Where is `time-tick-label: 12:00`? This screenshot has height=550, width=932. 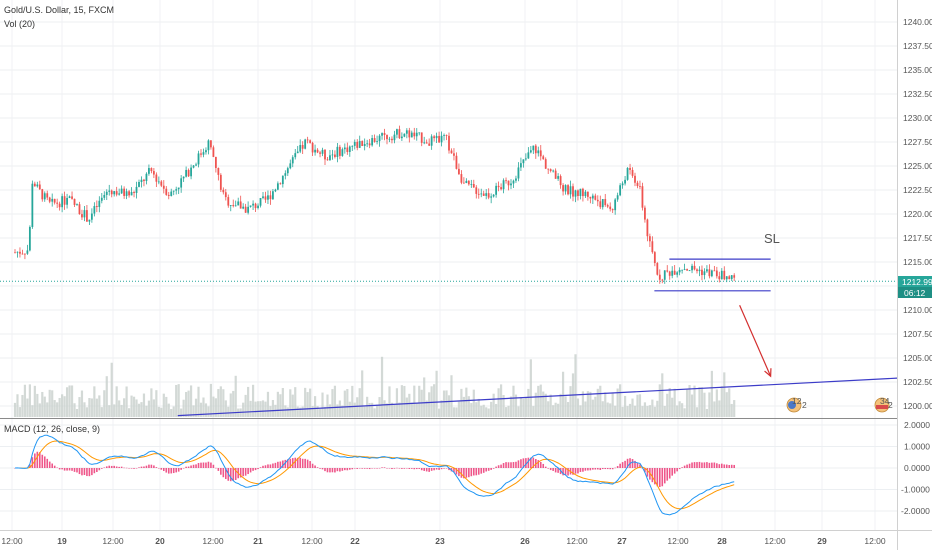
time-tick-label: 12:00 is located at coordinates (875, 541).